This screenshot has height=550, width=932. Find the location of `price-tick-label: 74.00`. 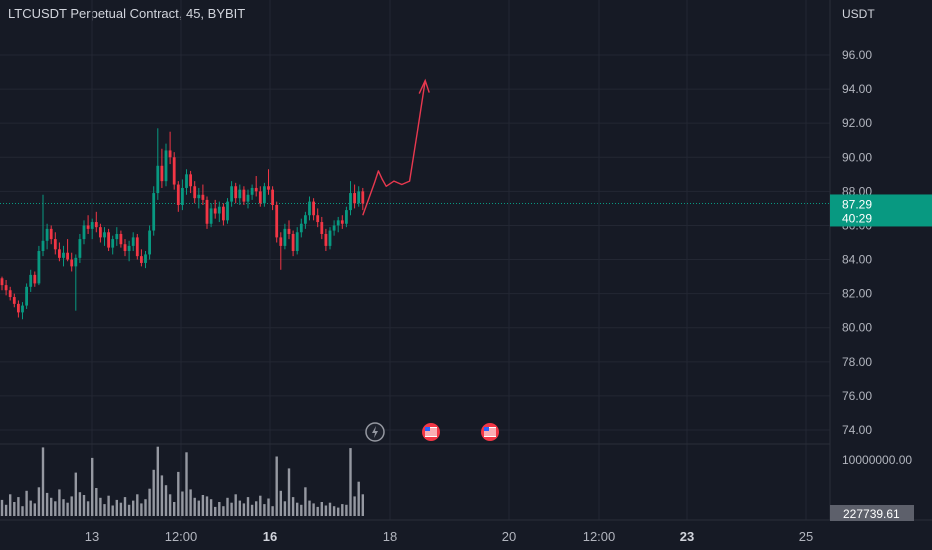

price-tick-label: 74.00 is located at coordinates (857, 430).